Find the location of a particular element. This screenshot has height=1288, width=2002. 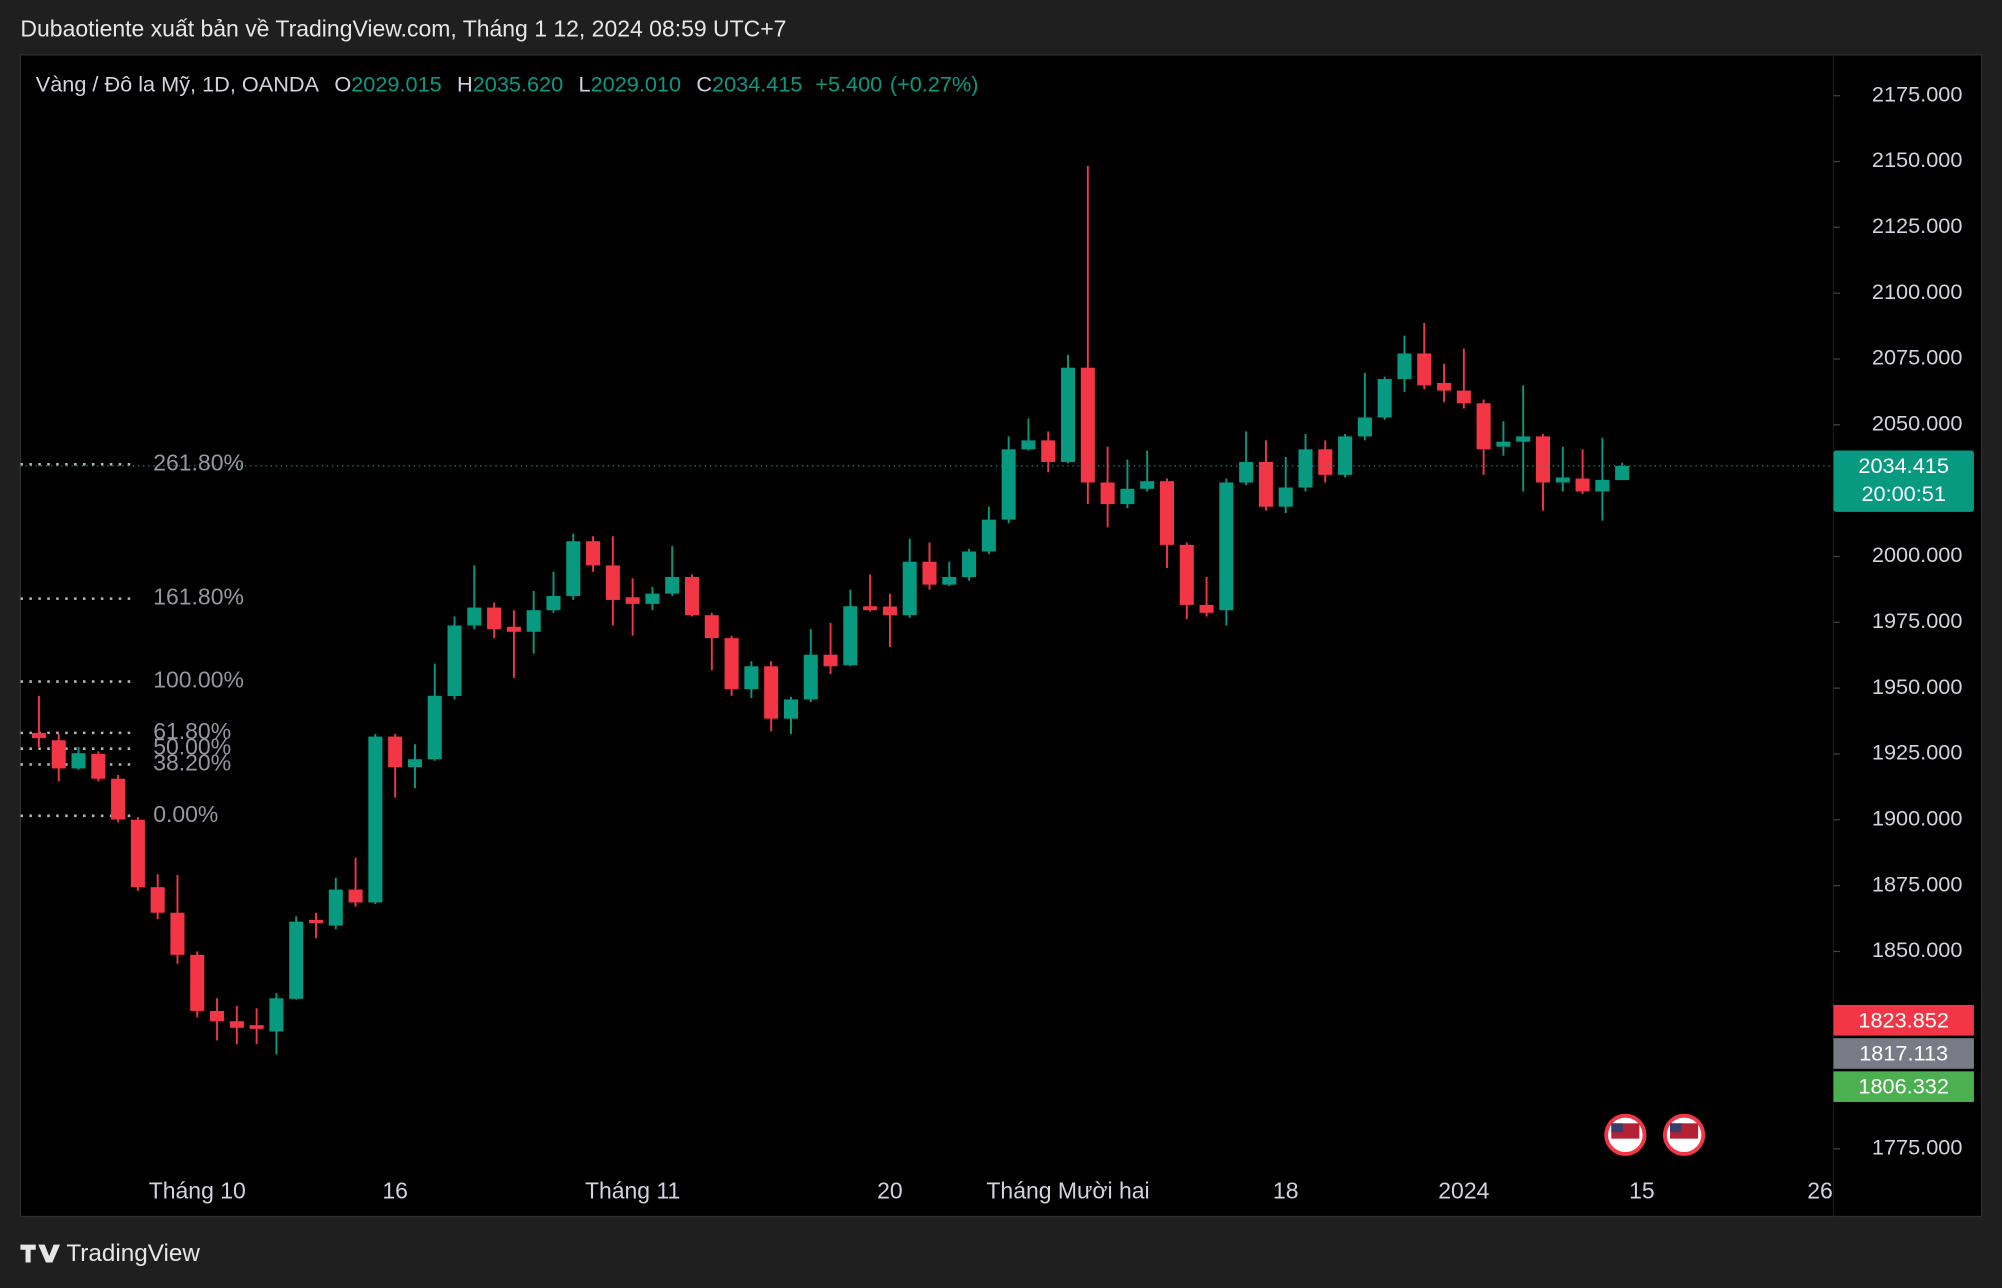

fib-label: 0.00% is located at coordinates (185, 814).